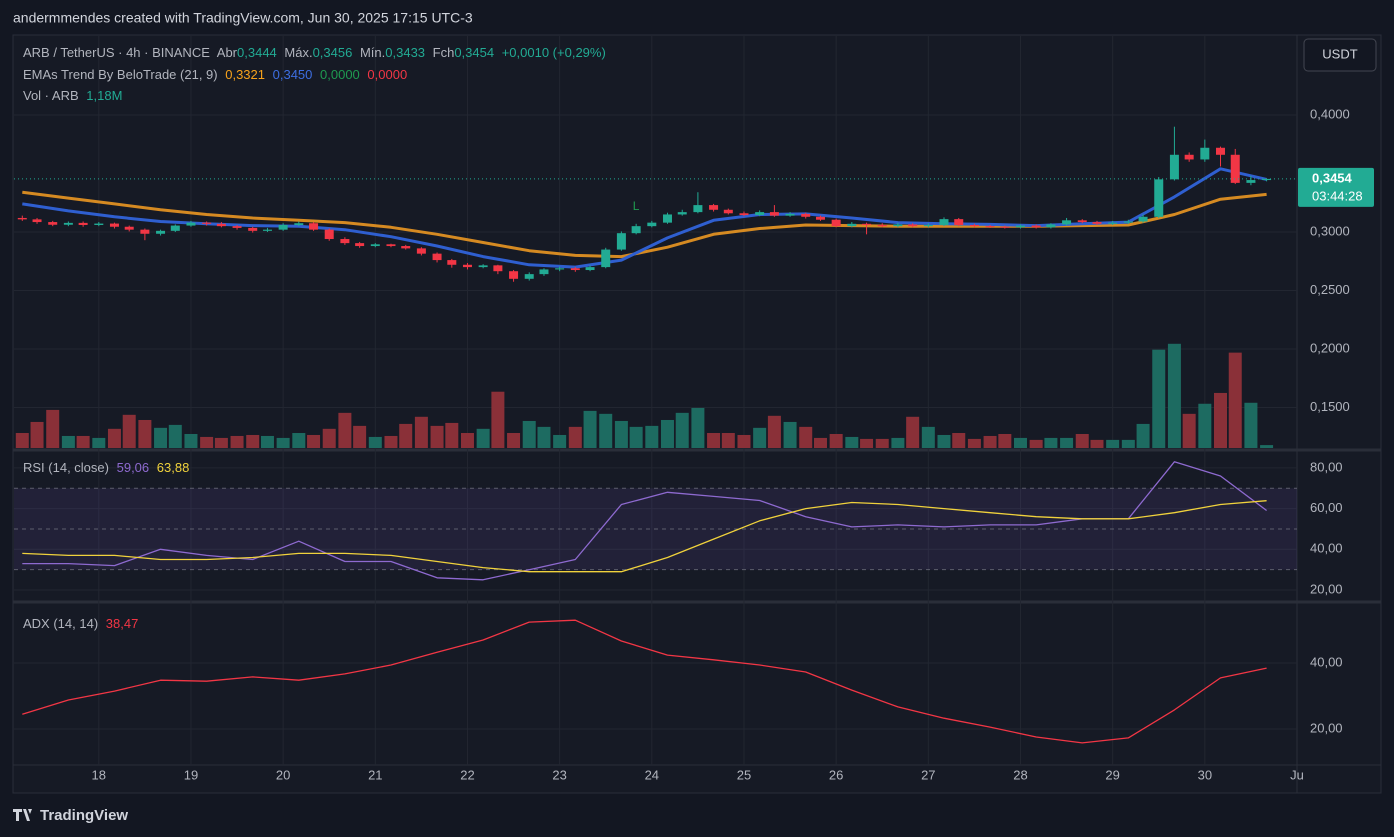 The height and width of the screenshot is (837, 1394). I want to click on currency-button-label: USDT, so click(1339, 53).